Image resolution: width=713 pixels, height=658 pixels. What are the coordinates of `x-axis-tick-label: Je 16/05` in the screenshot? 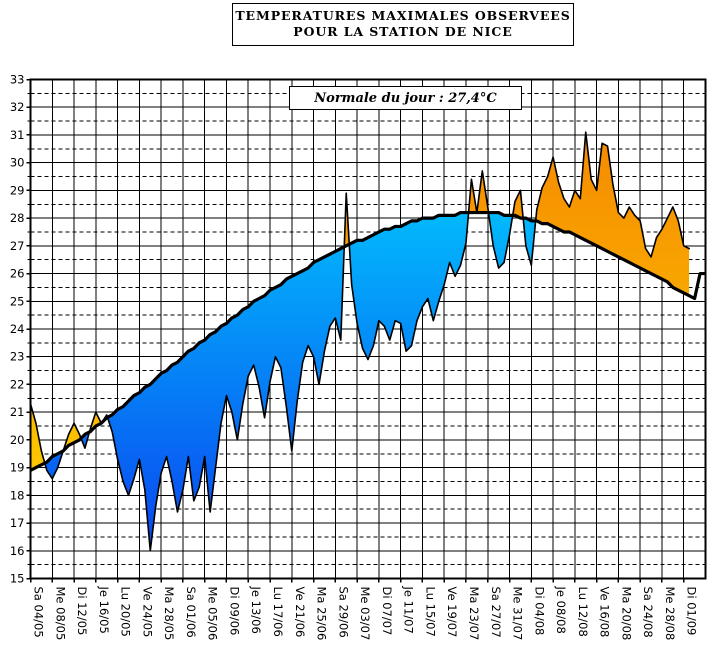 It's located at (104, 610).